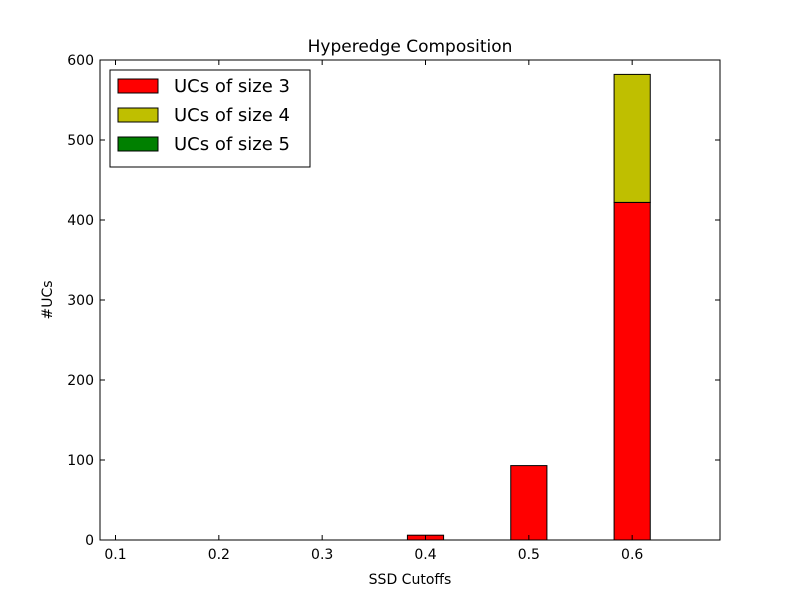 This screenshot has height=600, width=800. What do you see at coordinates (410, 580) in the screenshot?
I see `x-axis-label: SSD Cutoffs` at bounding box center [410, 580].